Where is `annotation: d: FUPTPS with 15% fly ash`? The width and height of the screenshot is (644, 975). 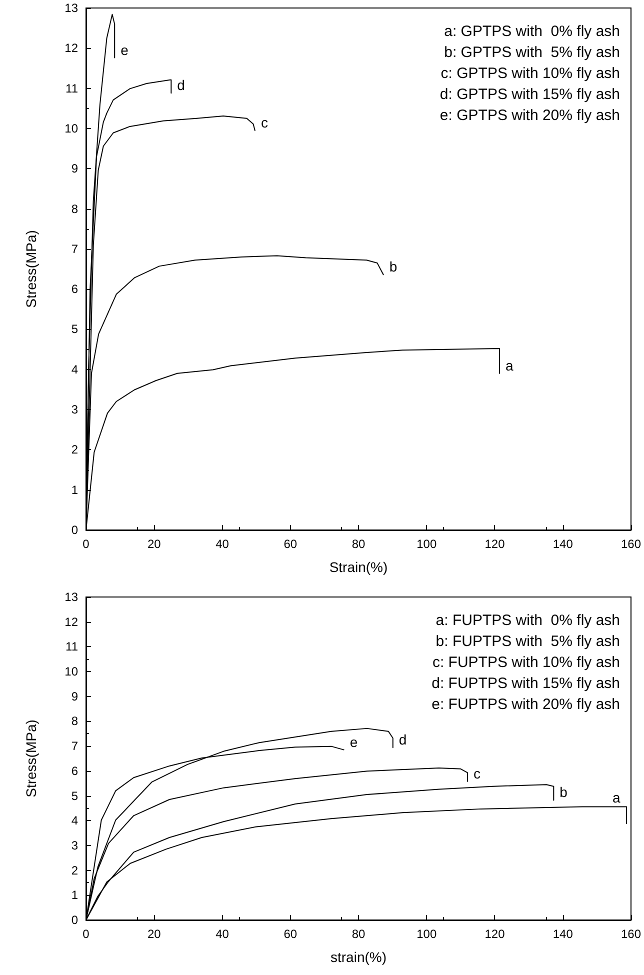 annotation: d: FUPTPS with 15% fly ash is located at coordinates (526, 683).